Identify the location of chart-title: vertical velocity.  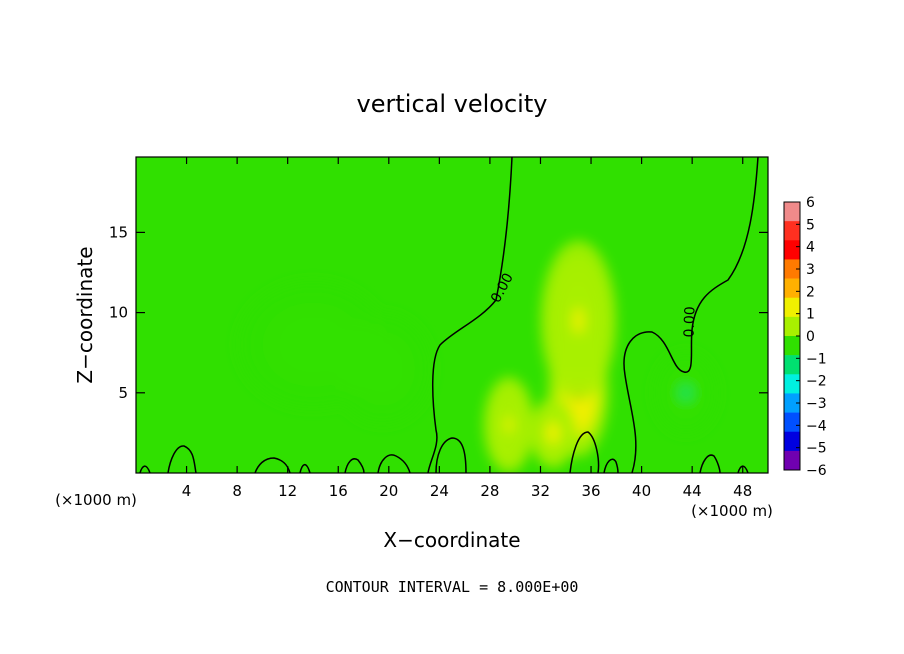
(452, 104).